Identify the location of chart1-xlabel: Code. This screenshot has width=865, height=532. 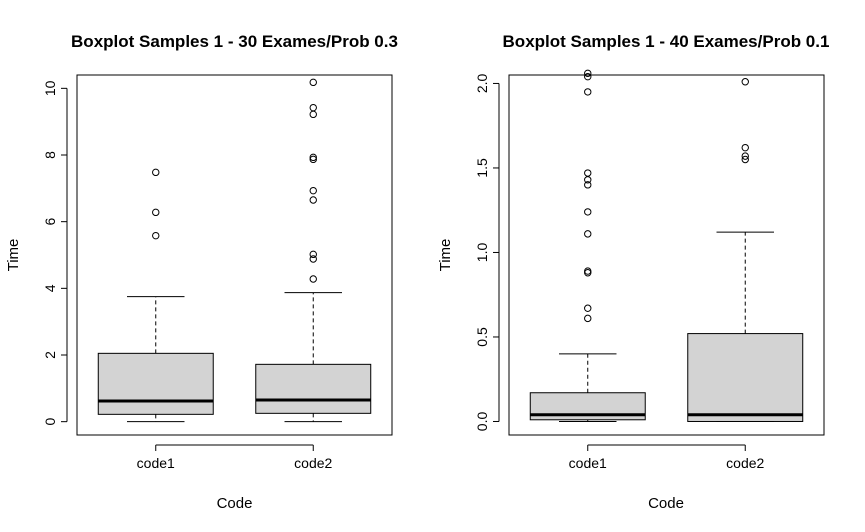
(235, 503).